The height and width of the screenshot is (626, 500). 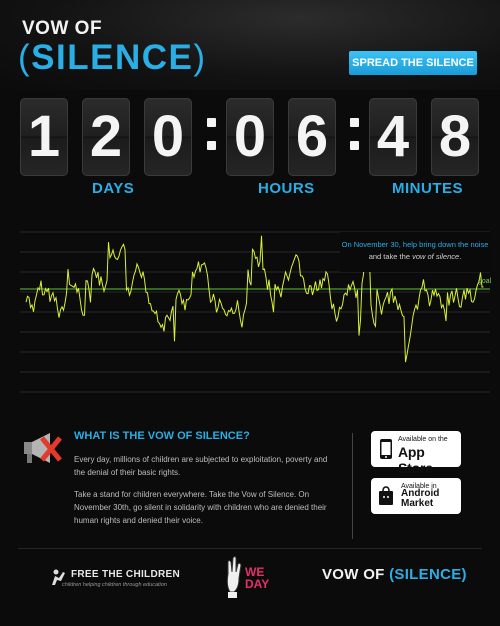 I want to click on free-the-children-logo: FREE THE CHILDREN, so click(x=125, y=574).